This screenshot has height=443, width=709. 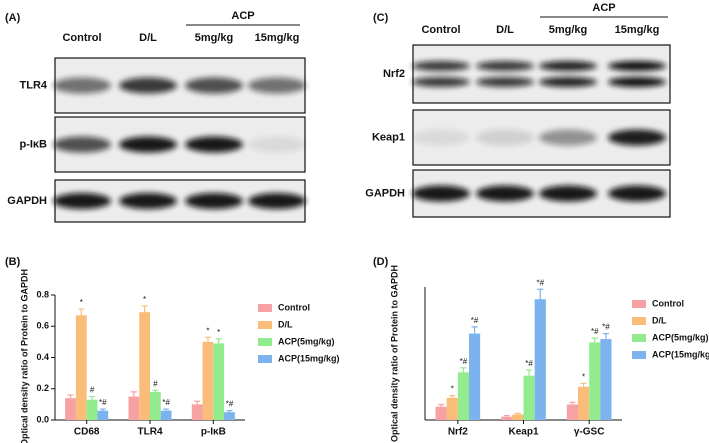 What do you see at coordinates (13, 262) in the screenshot?
I see `panel-label: (B)` at bounding box center [13, 262].